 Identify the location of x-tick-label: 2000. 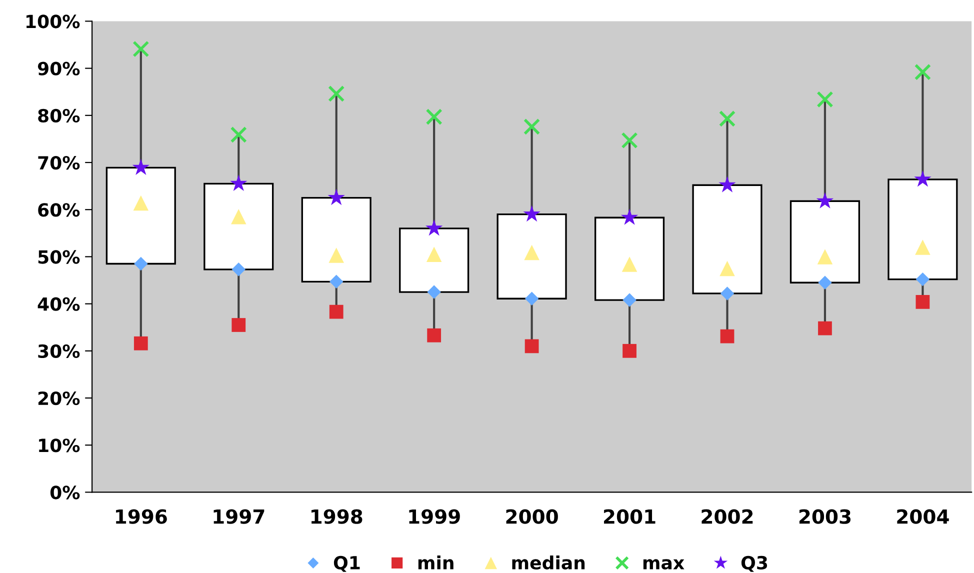
(532, 516).